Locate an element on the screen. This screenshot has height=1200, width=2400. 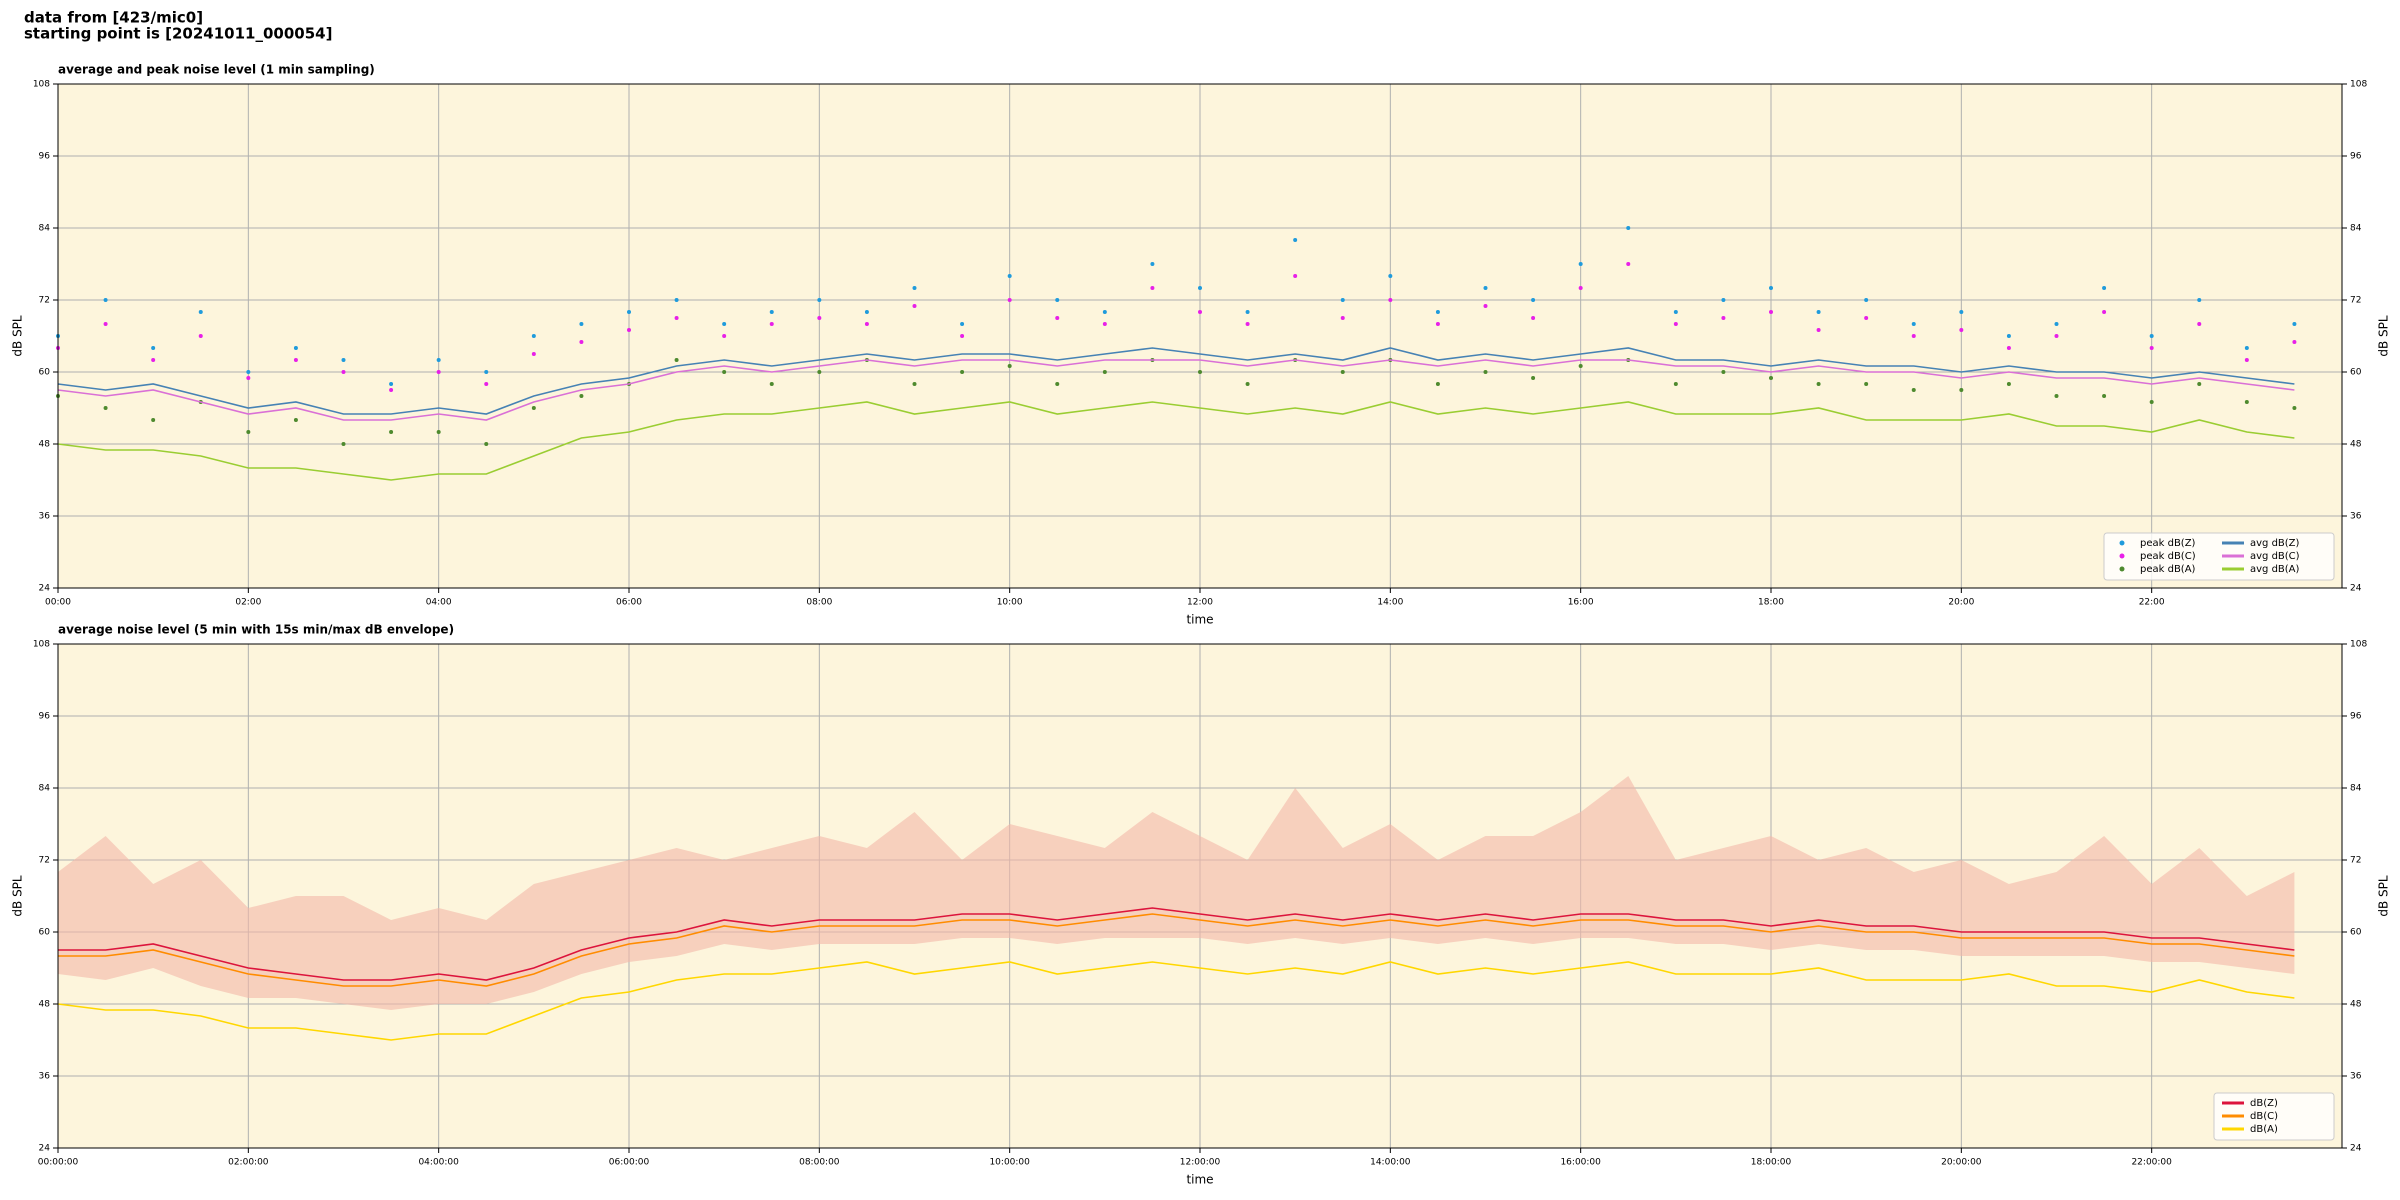
x-tick-label: 14:00 is located at coordinates (1390, 603).